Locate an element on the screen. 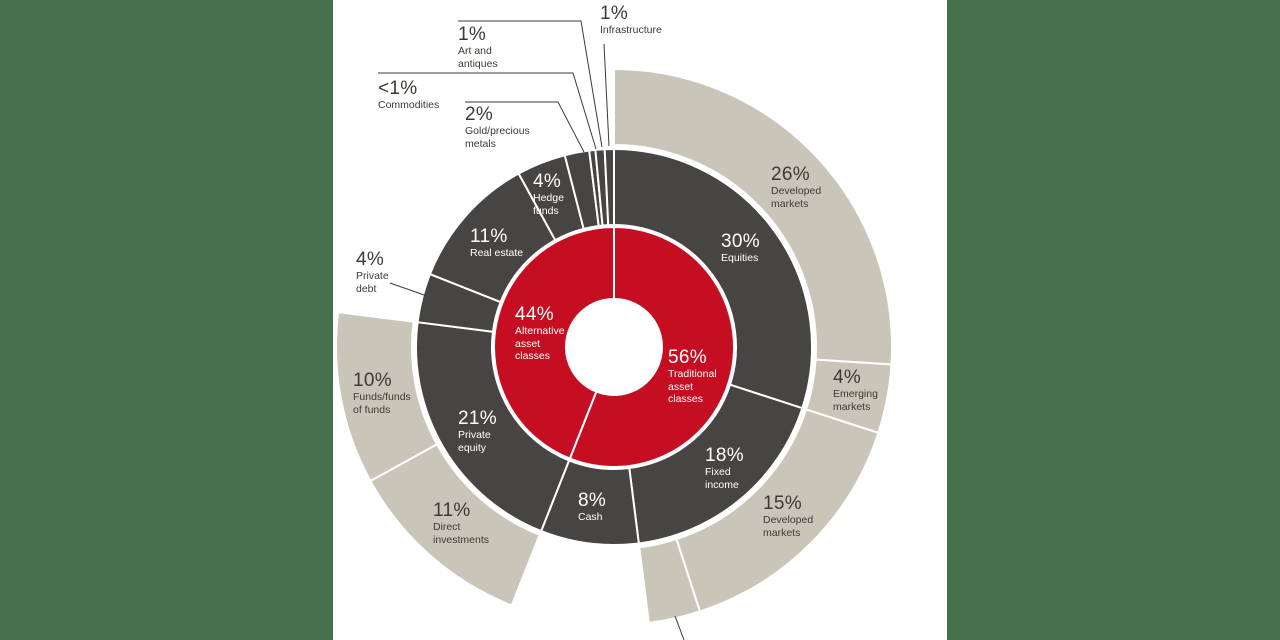  segment-private-equity is located at coordinates (493, 427).